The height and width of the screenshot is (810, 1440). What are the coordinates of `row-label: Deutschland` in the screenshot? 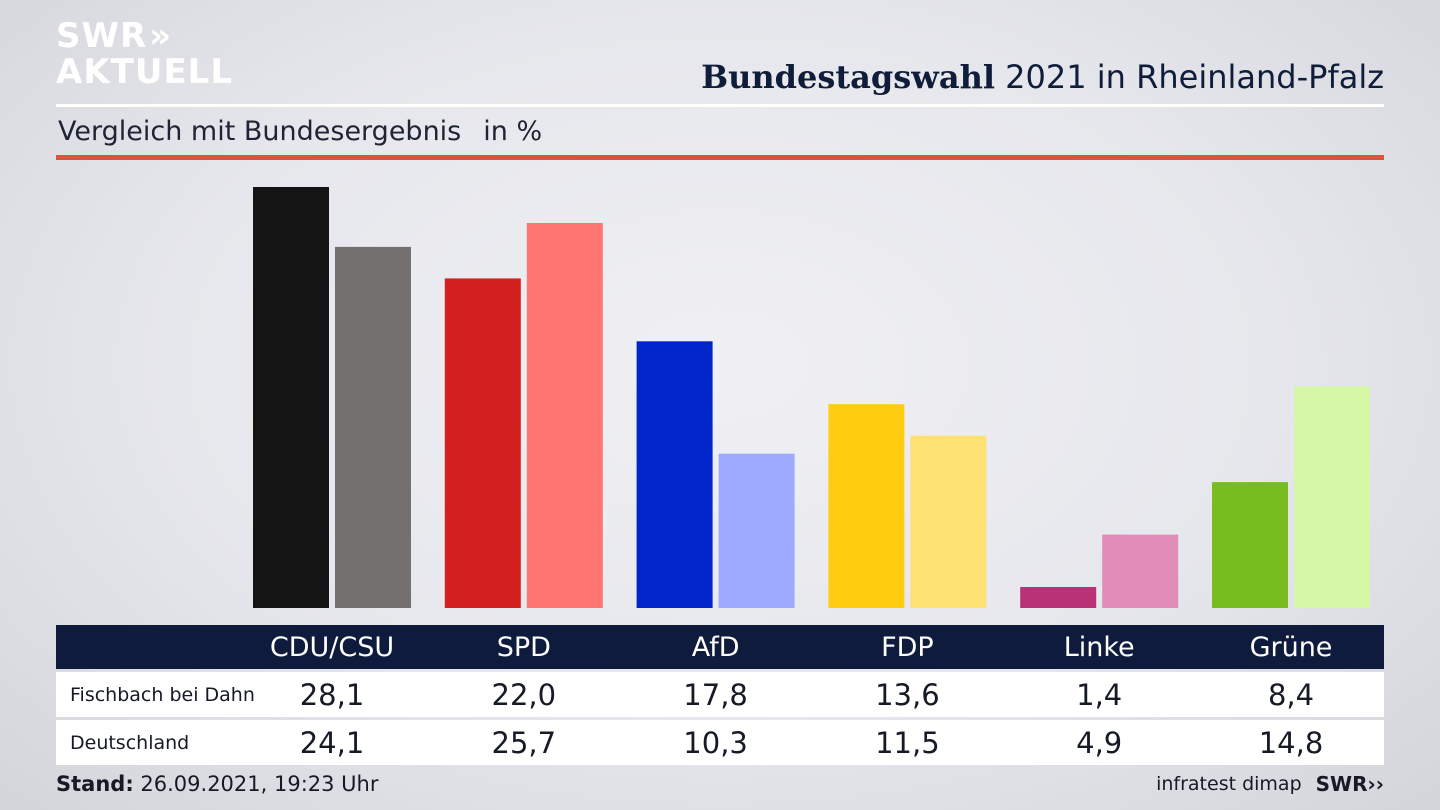 It's located at (130, 742).